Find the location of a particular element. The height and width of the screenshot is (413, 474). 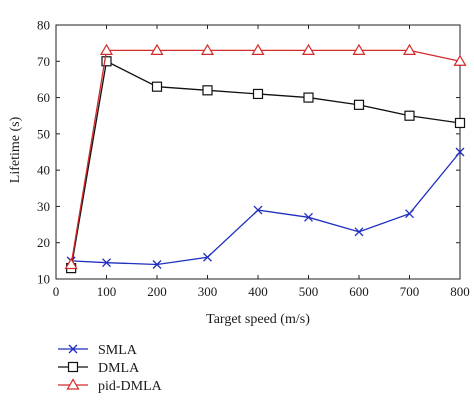

y-tick-label: 70 is located at coordinates (43, 61).